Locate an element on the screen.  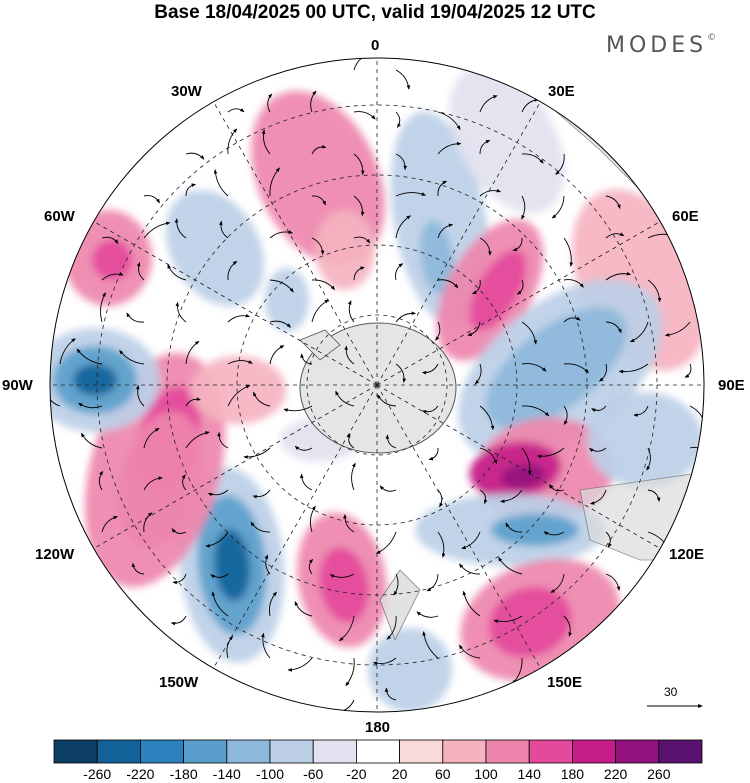
lon-label-120e: 120E is located at coordinates (687, 554).